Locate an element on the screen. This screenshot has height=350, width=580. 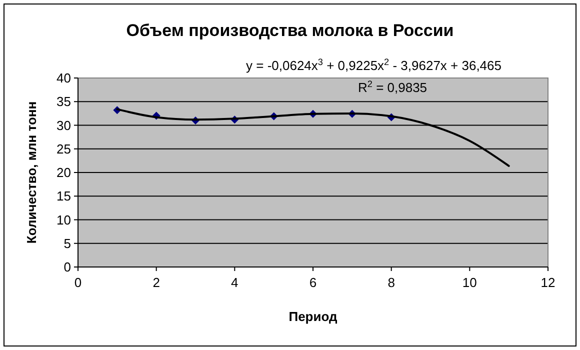
x-axis-title: Период is located at coordinates (313, 316).